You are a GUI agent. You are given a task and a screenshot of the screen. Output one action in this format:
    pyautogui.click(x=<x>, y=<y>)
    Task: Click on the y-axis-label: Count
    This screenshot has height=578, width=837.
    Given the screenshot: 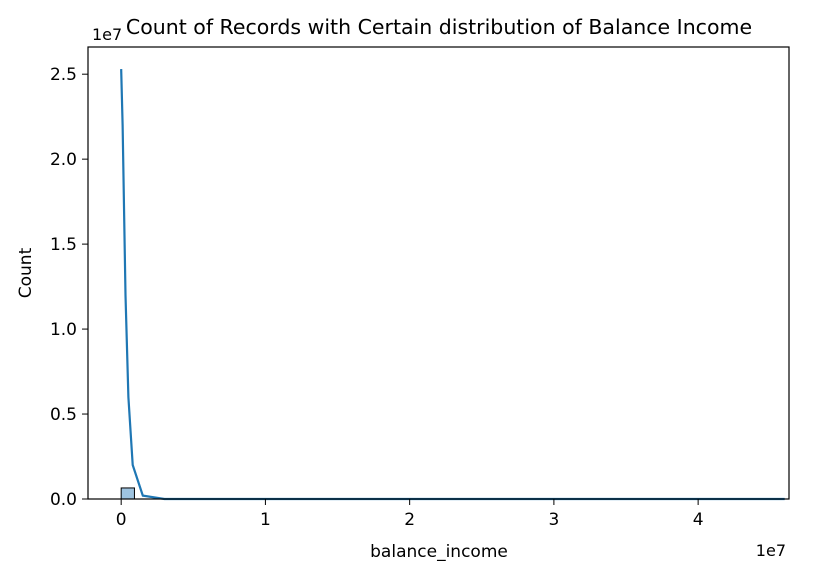 What is the action you would take?
    pyautogui.click(x=26, y=272)
    